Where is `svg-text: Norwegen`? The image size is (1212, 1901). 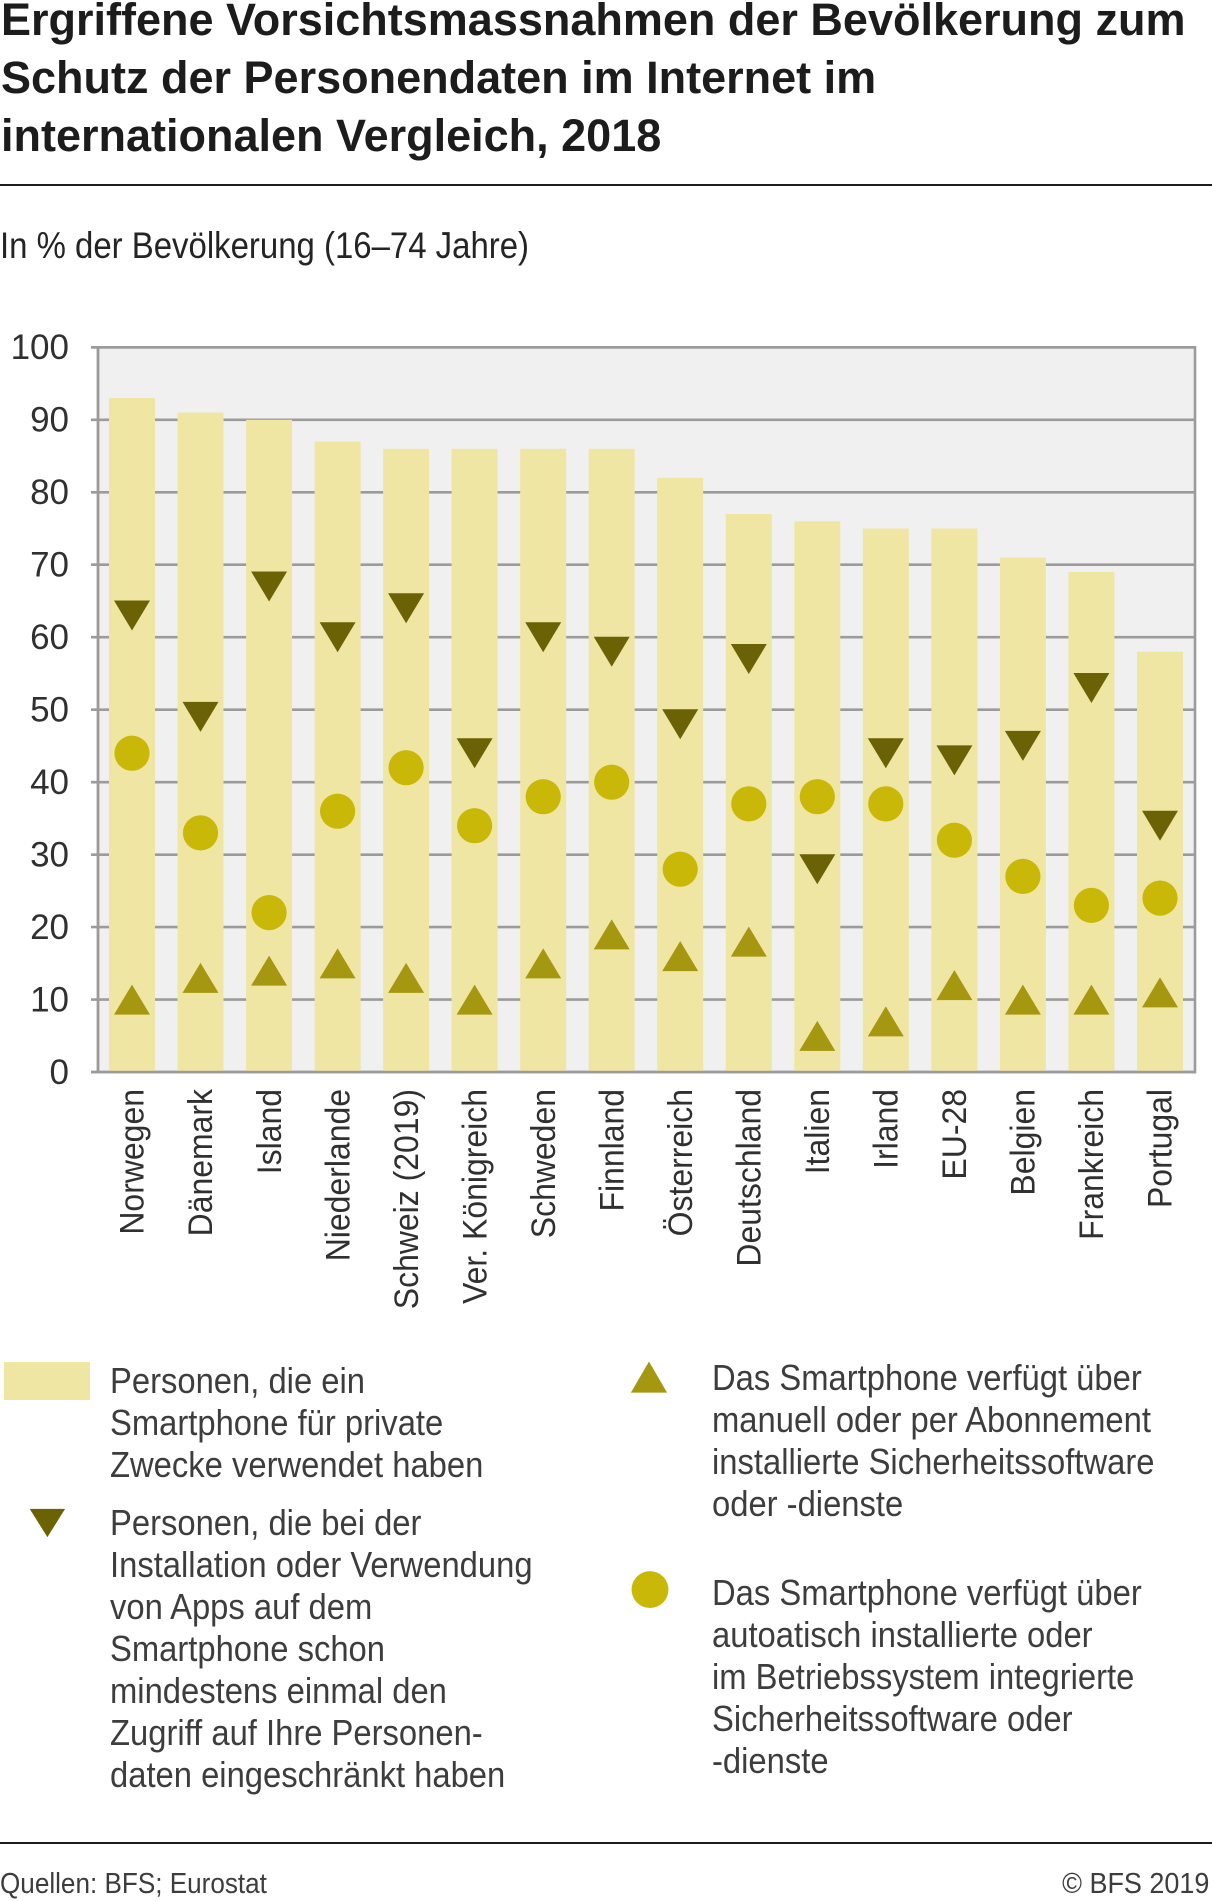
svg-text: Norwegen is located at coordinates (132, 1162).